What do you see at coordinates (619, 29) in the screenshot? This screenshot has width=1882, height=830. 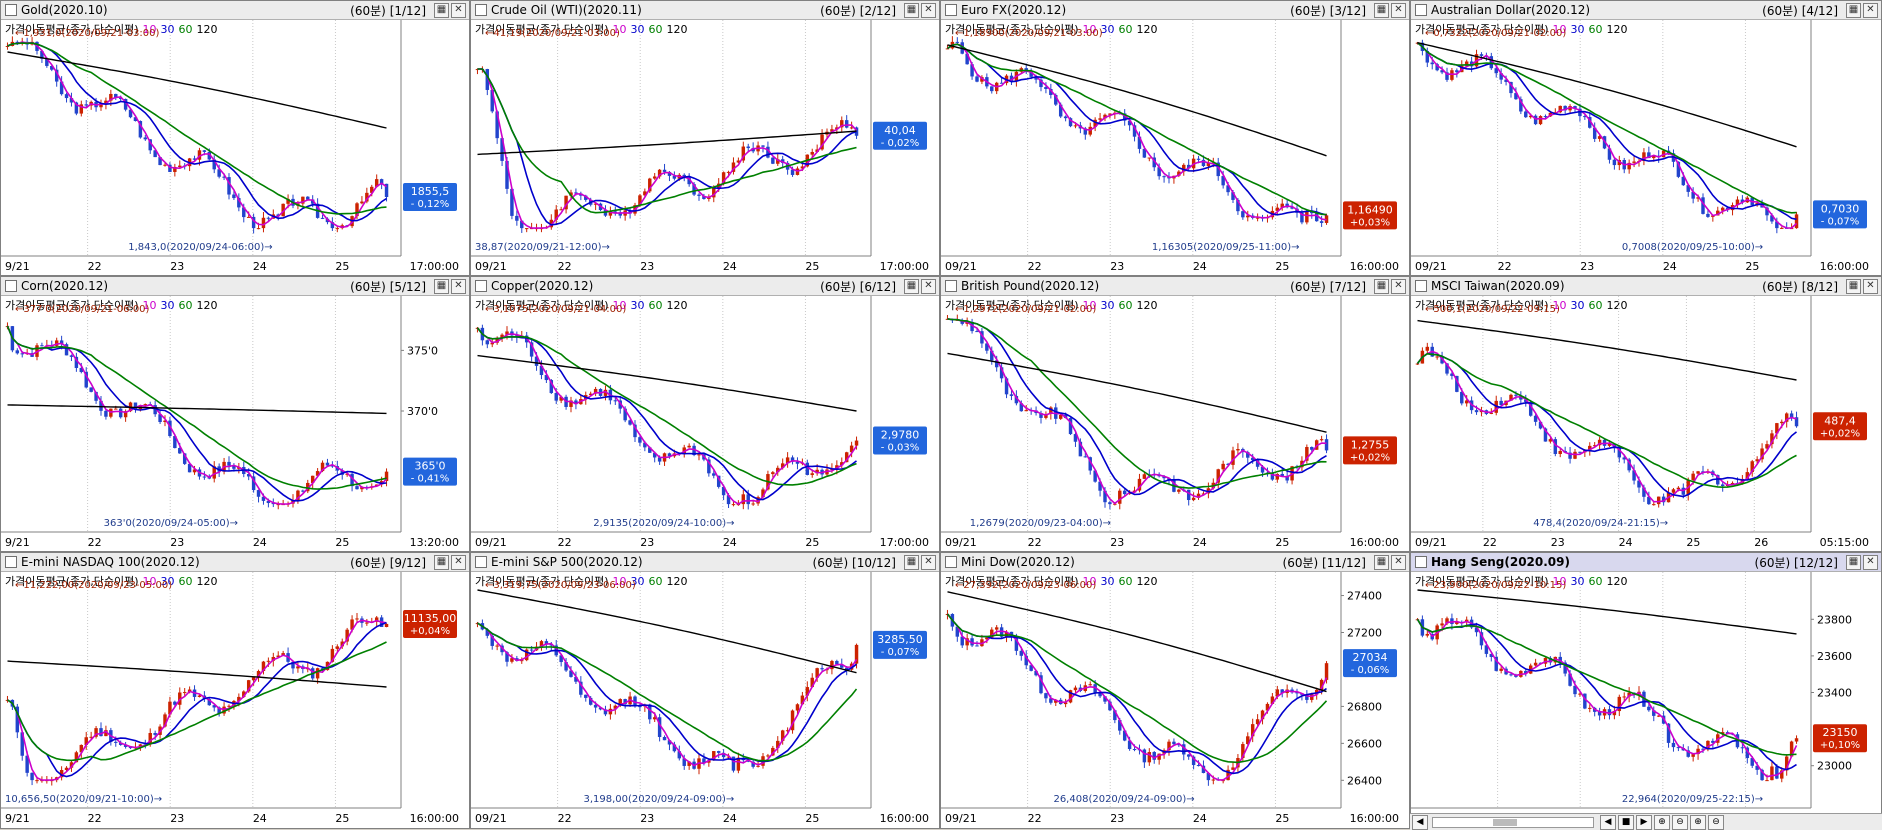 I see `legend-ma-10: 10` at bounding box center [619, 29].